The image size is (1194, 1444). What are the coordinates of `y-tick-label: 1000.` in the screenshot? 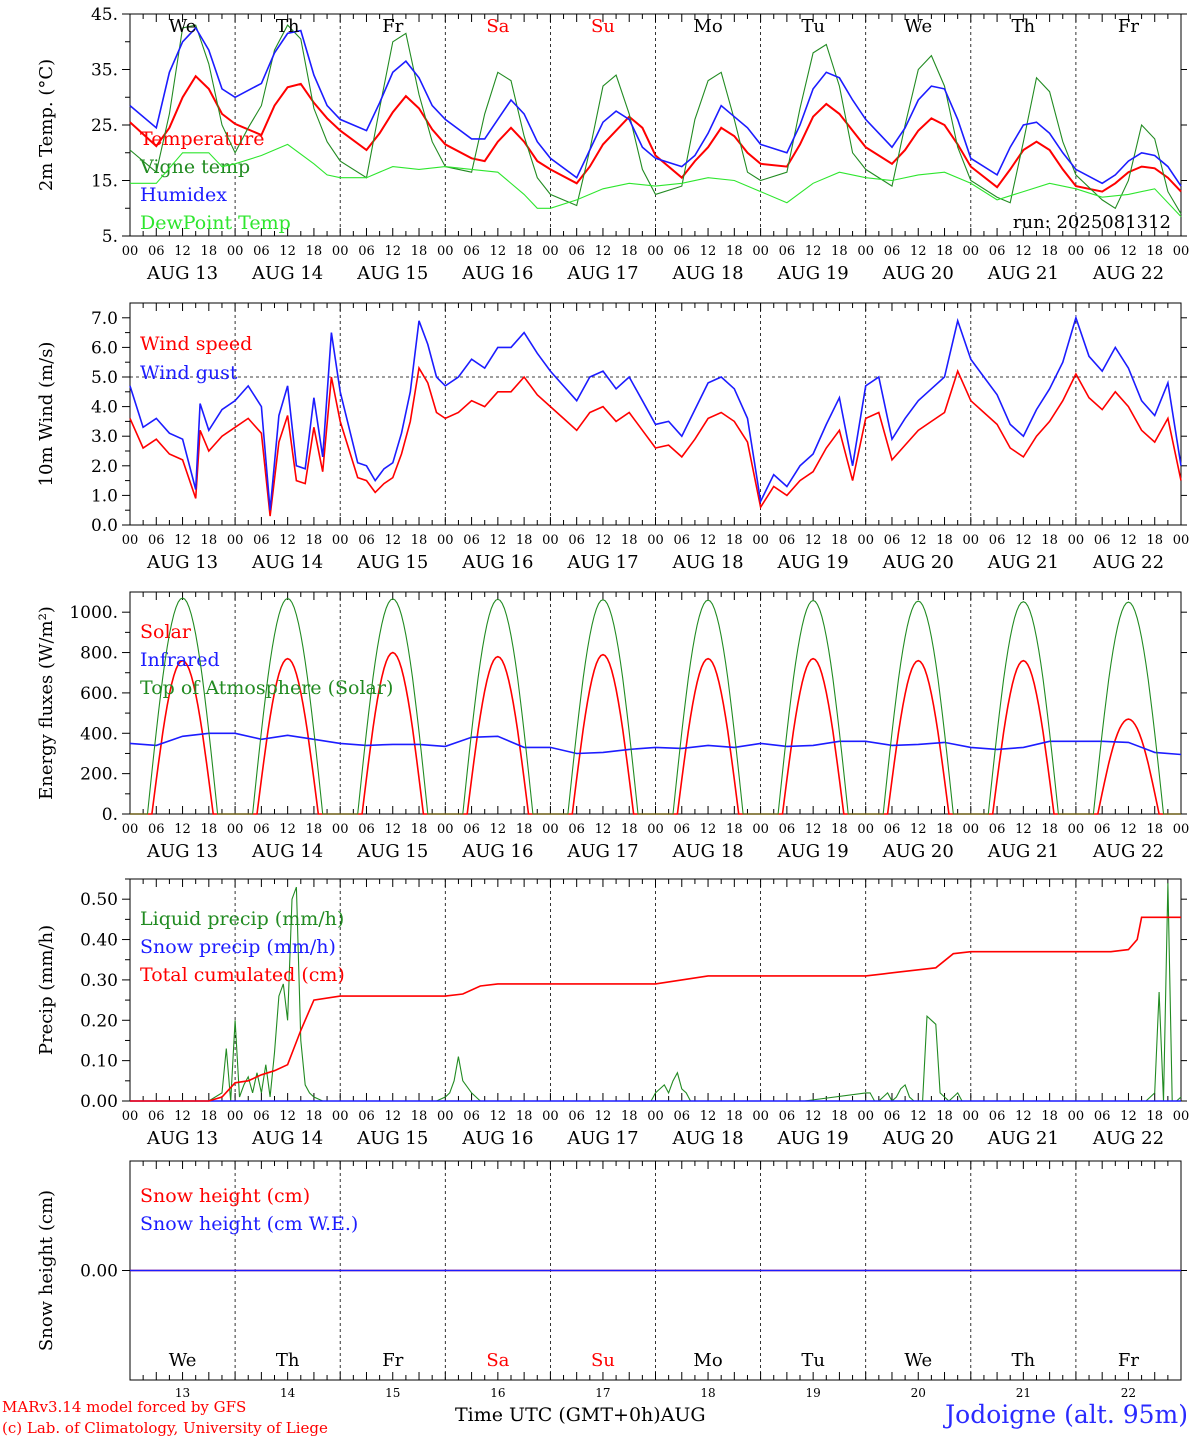 It's located at (93, 613).